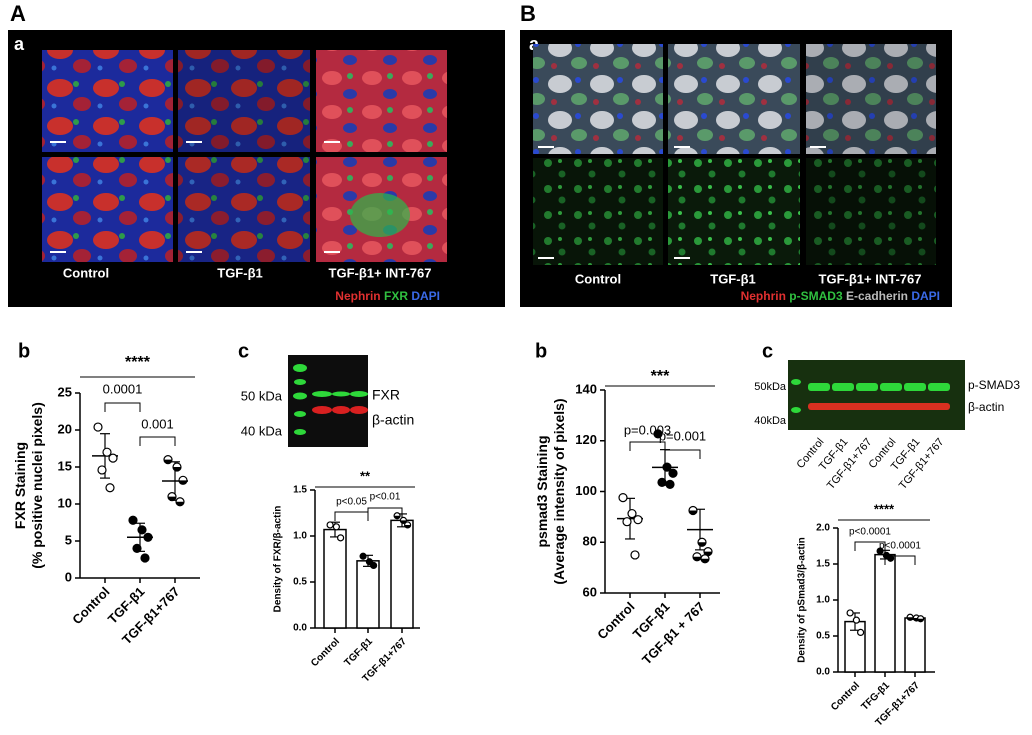 Image resolution: width=1032 pixels, height=735 pixels. Describe the element at coordinates (733, 278) in the screenshot. I see `condition-label: TGF-β1` at that location.